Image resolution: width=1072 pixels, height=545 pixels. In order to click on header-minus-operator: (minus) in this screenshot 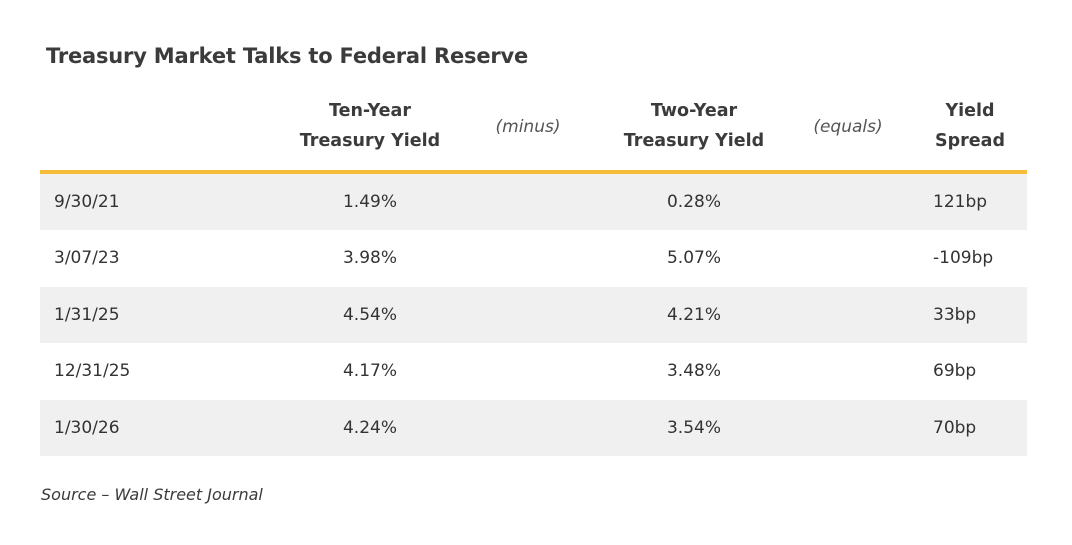, I will do `click(528, 127)`.